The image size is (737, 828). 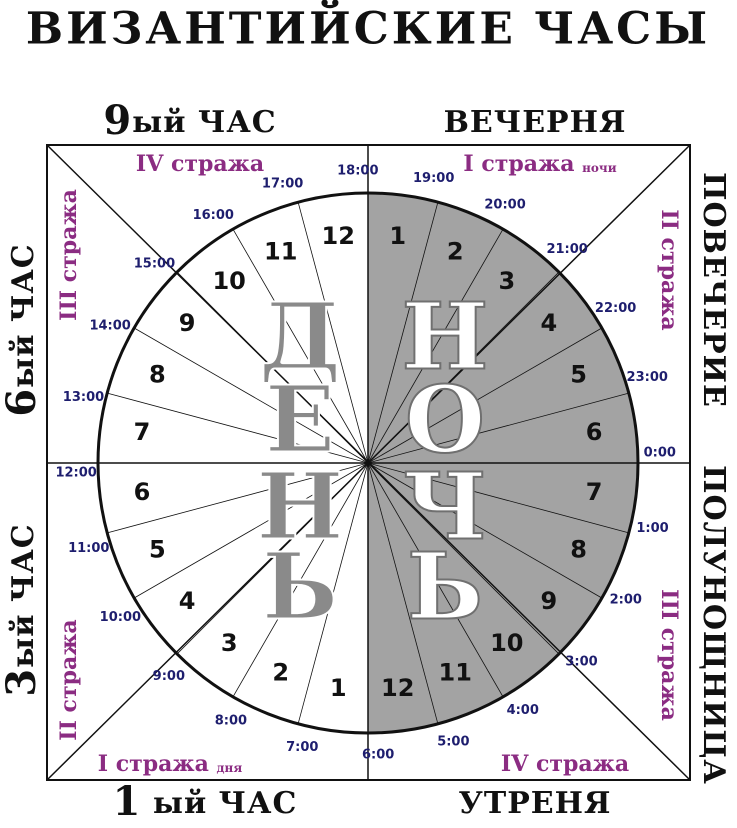 I want to click on time-label: 9:00, so click(x=169, y=676).